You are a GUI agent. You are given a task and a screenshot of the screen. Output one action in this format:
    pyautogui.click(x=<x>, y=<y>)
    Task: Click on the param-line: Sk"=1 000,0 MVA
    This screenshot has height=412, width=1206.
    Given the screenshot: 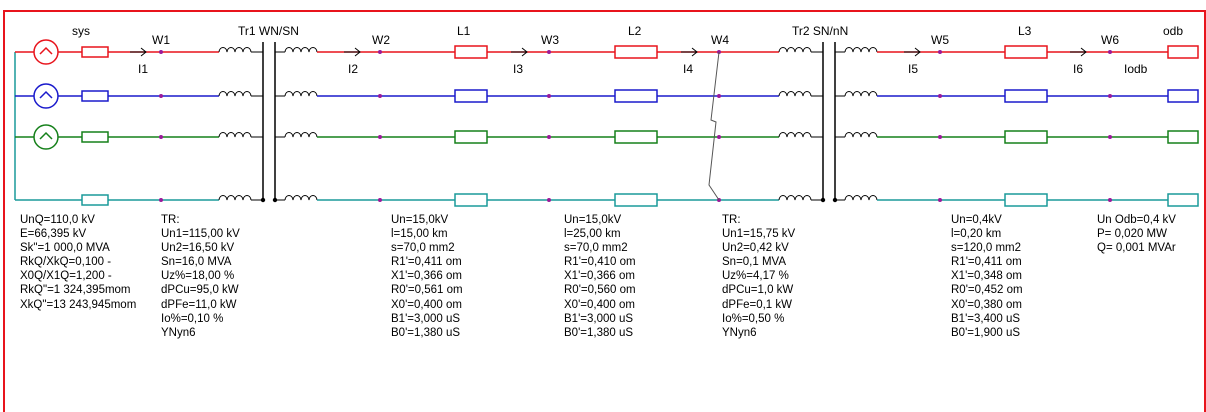 What is the action you would take?
    pyautogui.click(x=65, y=248)
    